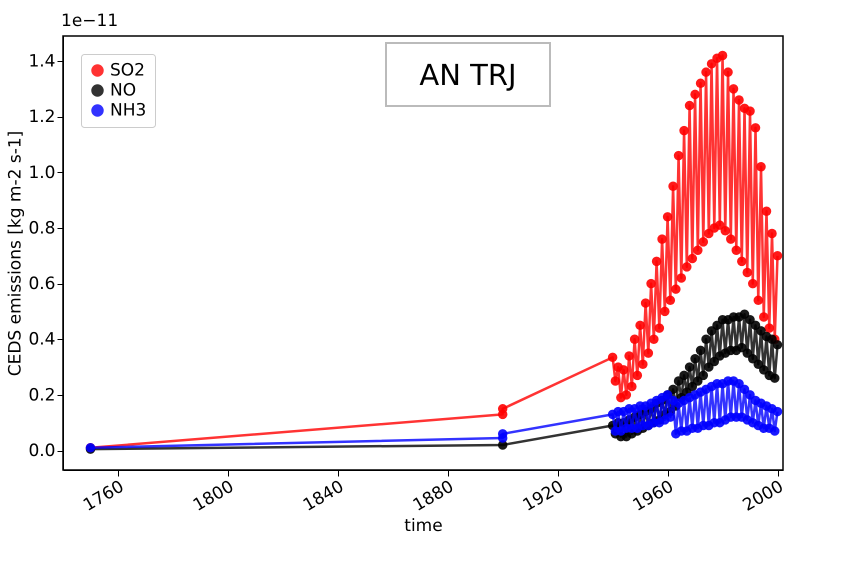 This screenshot has width=851, height=586. I want to click on legend-label: NH3, so click(128, 110).